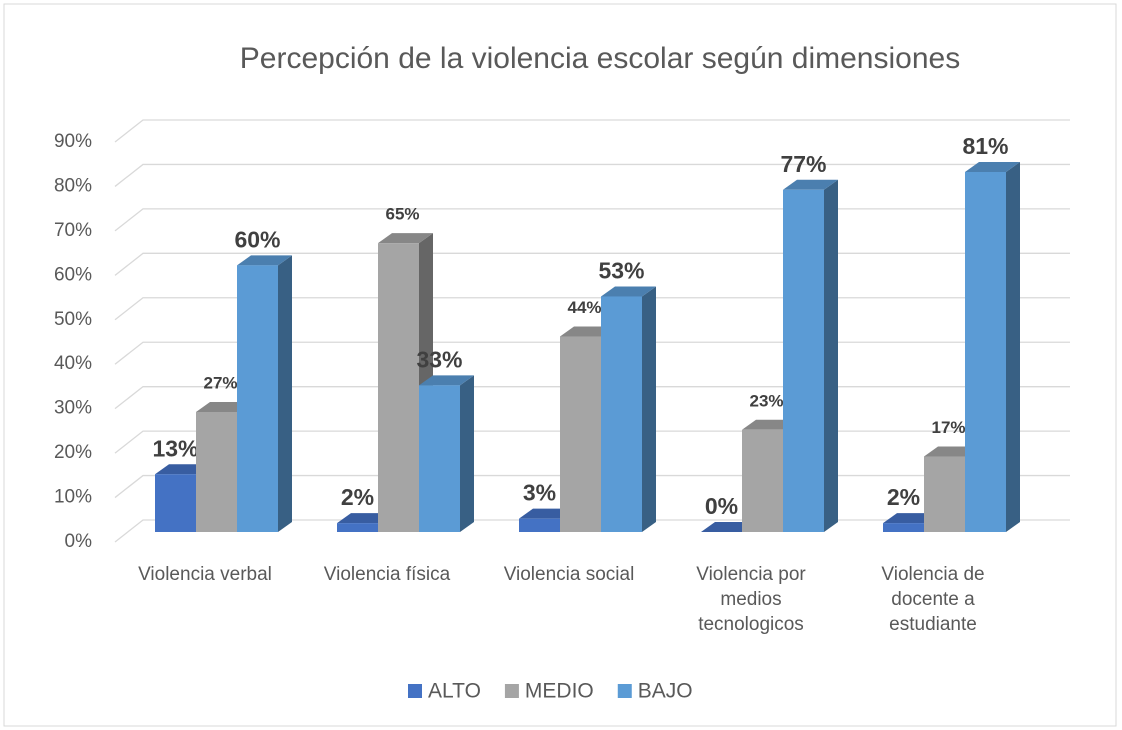 This screenshot has width=1122, height=730. What do you see at coordinates (73, 141) in the screenshot?
I see `y-tick-label: 90%` at bounding box center [73, 141].